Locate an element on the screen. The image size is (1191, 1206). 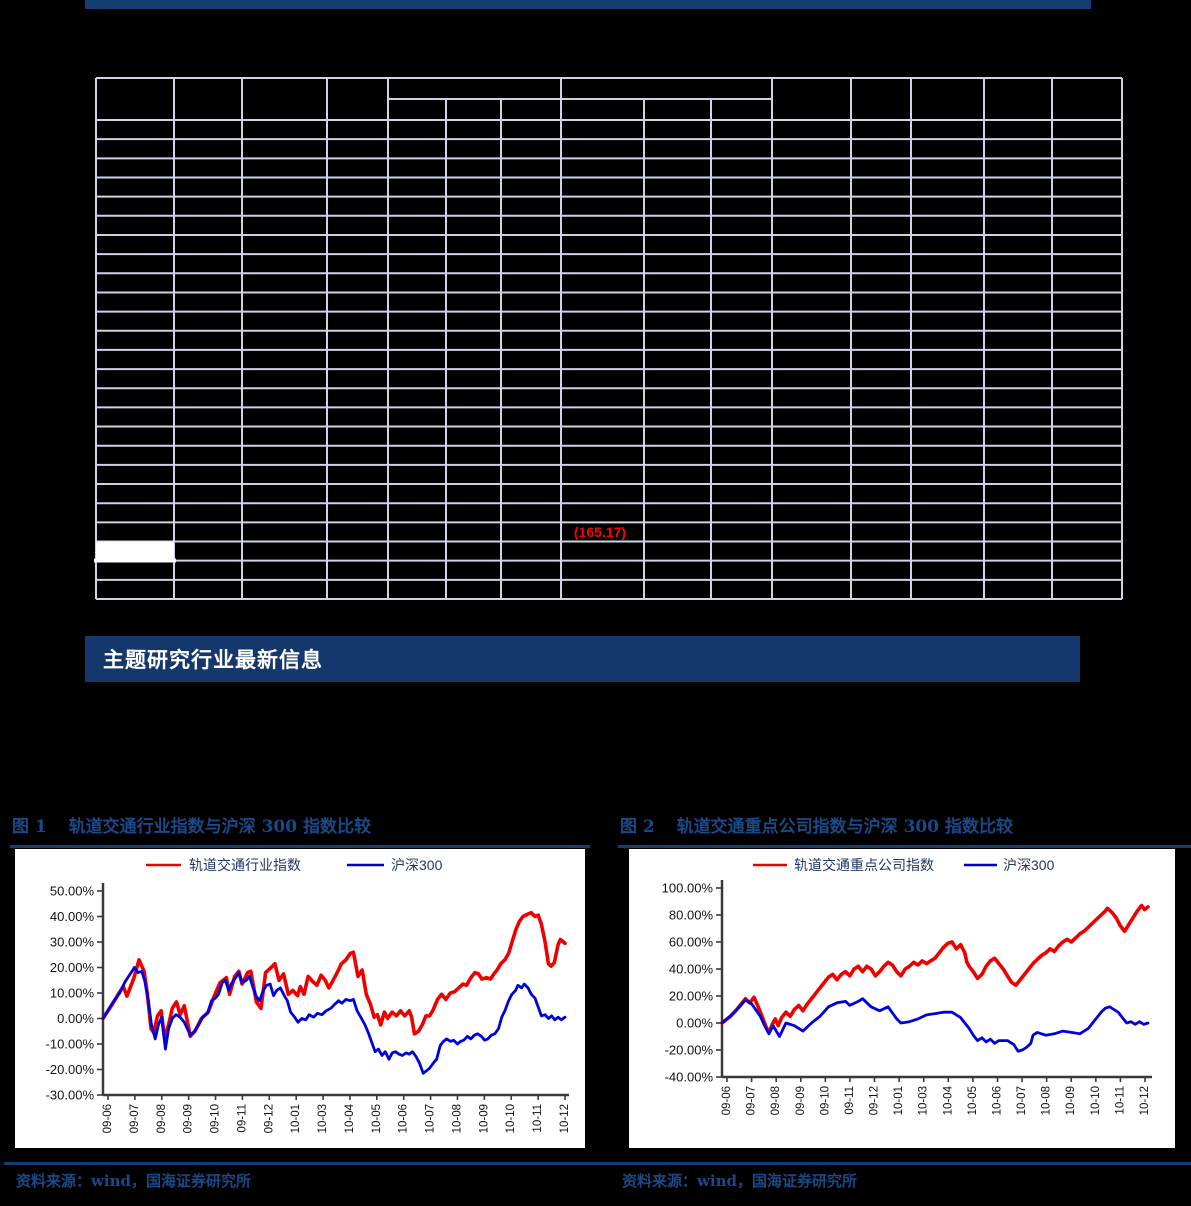
figure1-source: 资料来源：wind，国海证券研究所 is located at coordinates (134, 1181).